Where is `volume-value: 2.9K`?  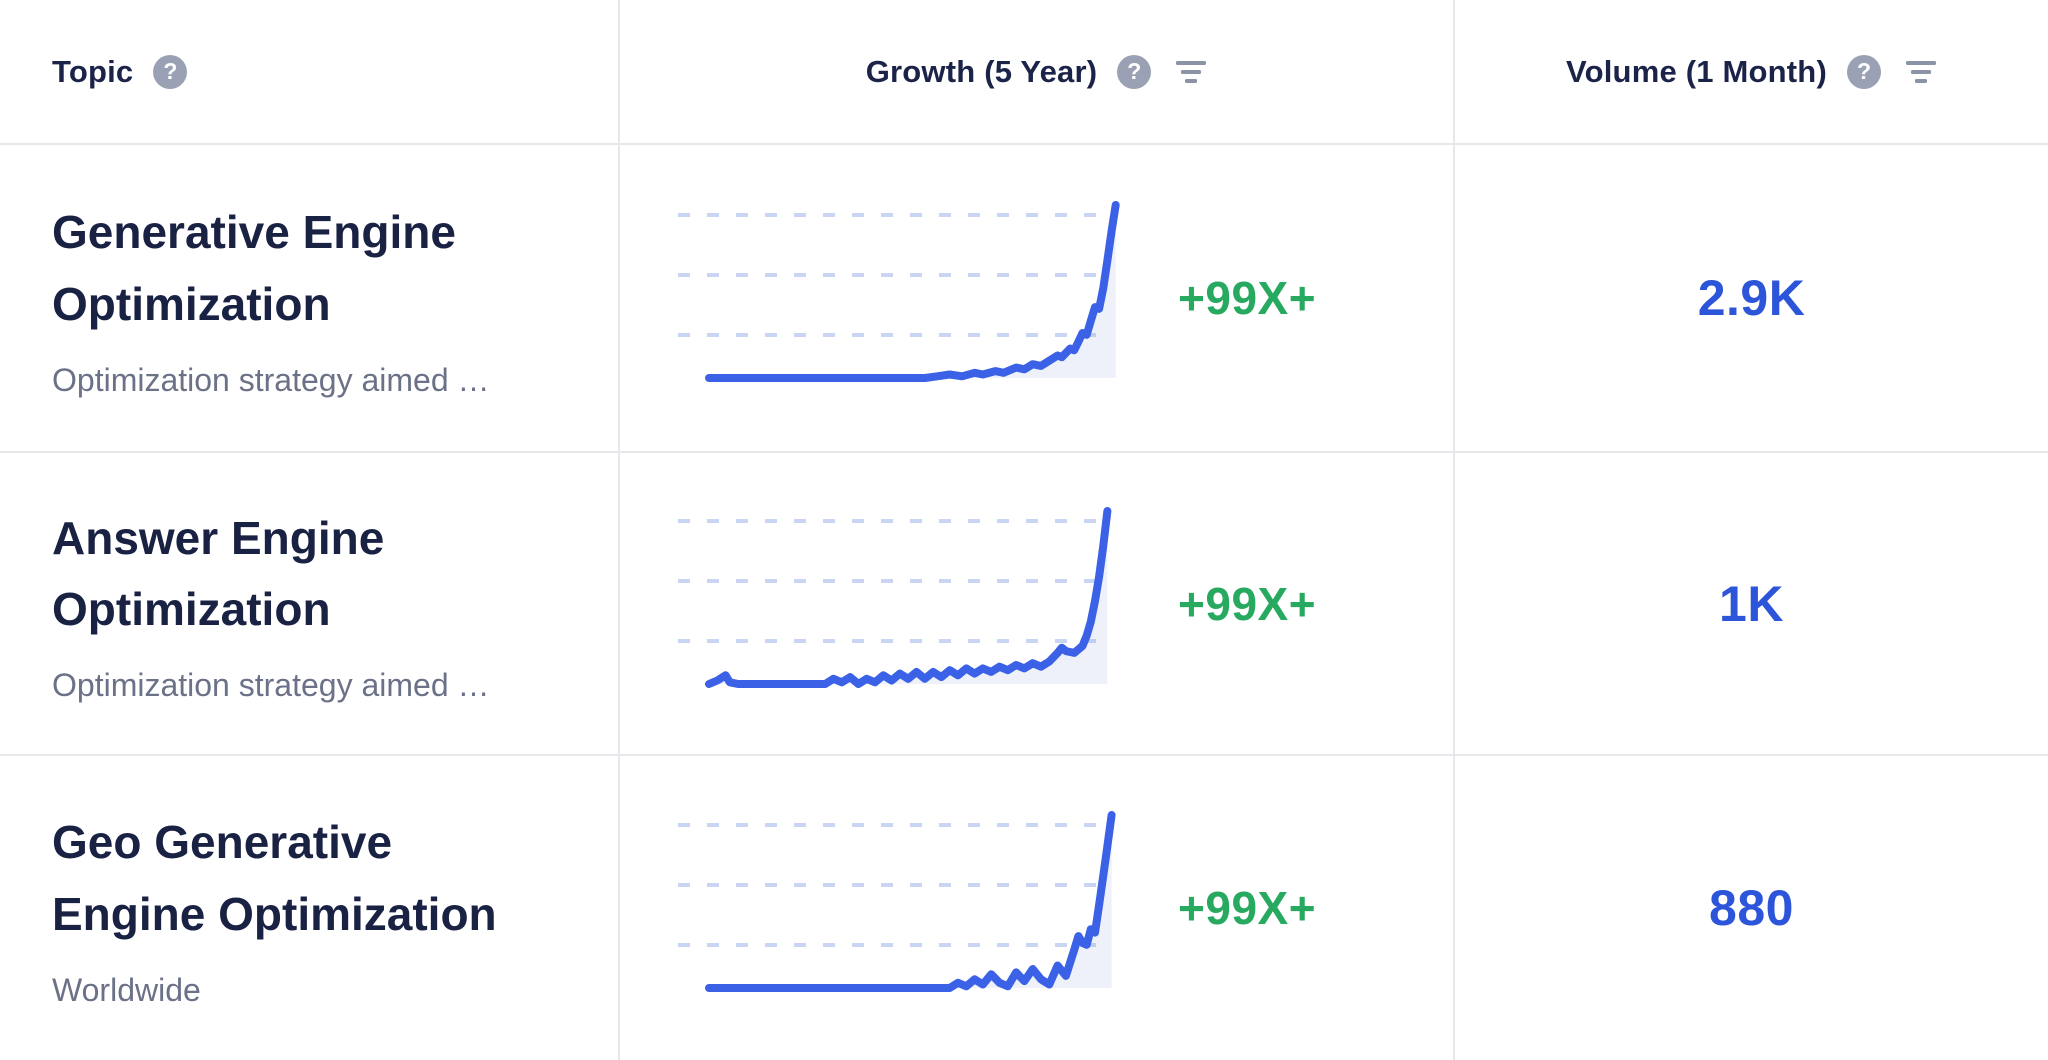
volume-value: 2.9K is located at coordinates (1751, 298).